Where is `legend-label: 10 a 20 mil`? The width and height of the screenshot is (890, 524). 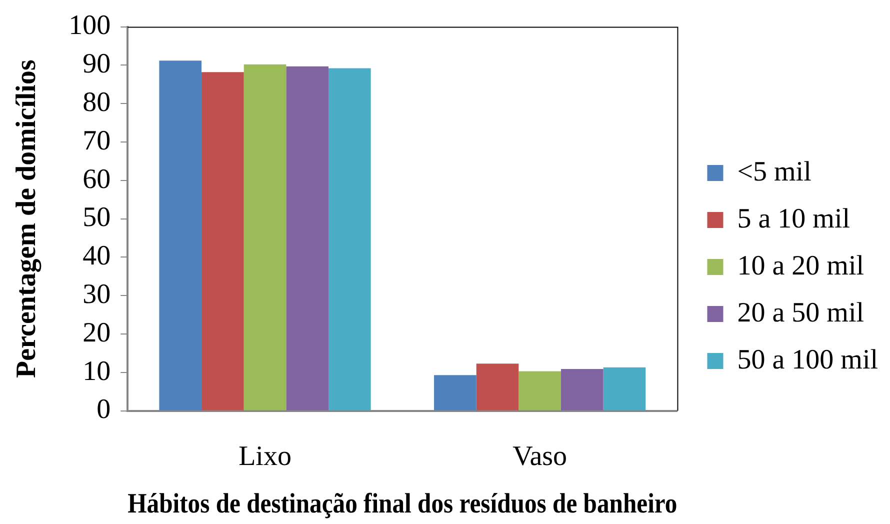 legend-label: 10 a 20 mil is located at coordinates (800, 266).